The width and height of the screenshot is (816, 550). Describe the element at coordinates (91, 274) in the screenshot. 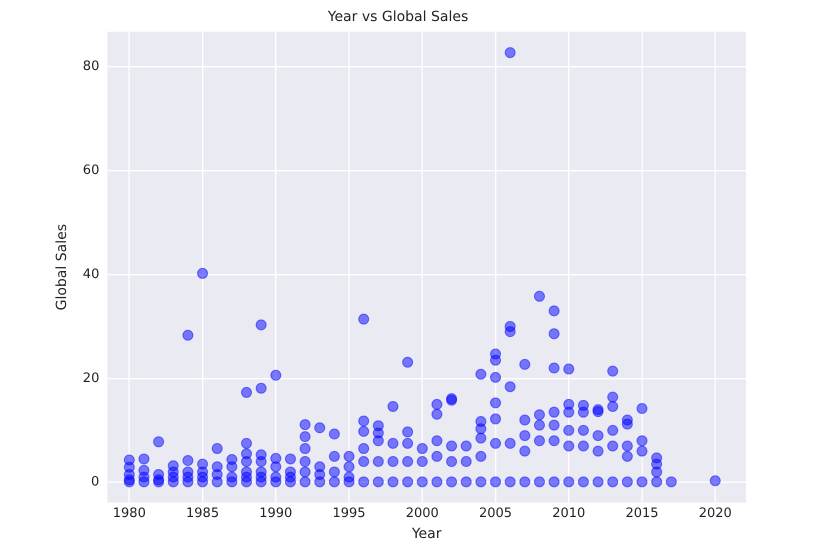

I see `y-tick-label: 40` at that location.